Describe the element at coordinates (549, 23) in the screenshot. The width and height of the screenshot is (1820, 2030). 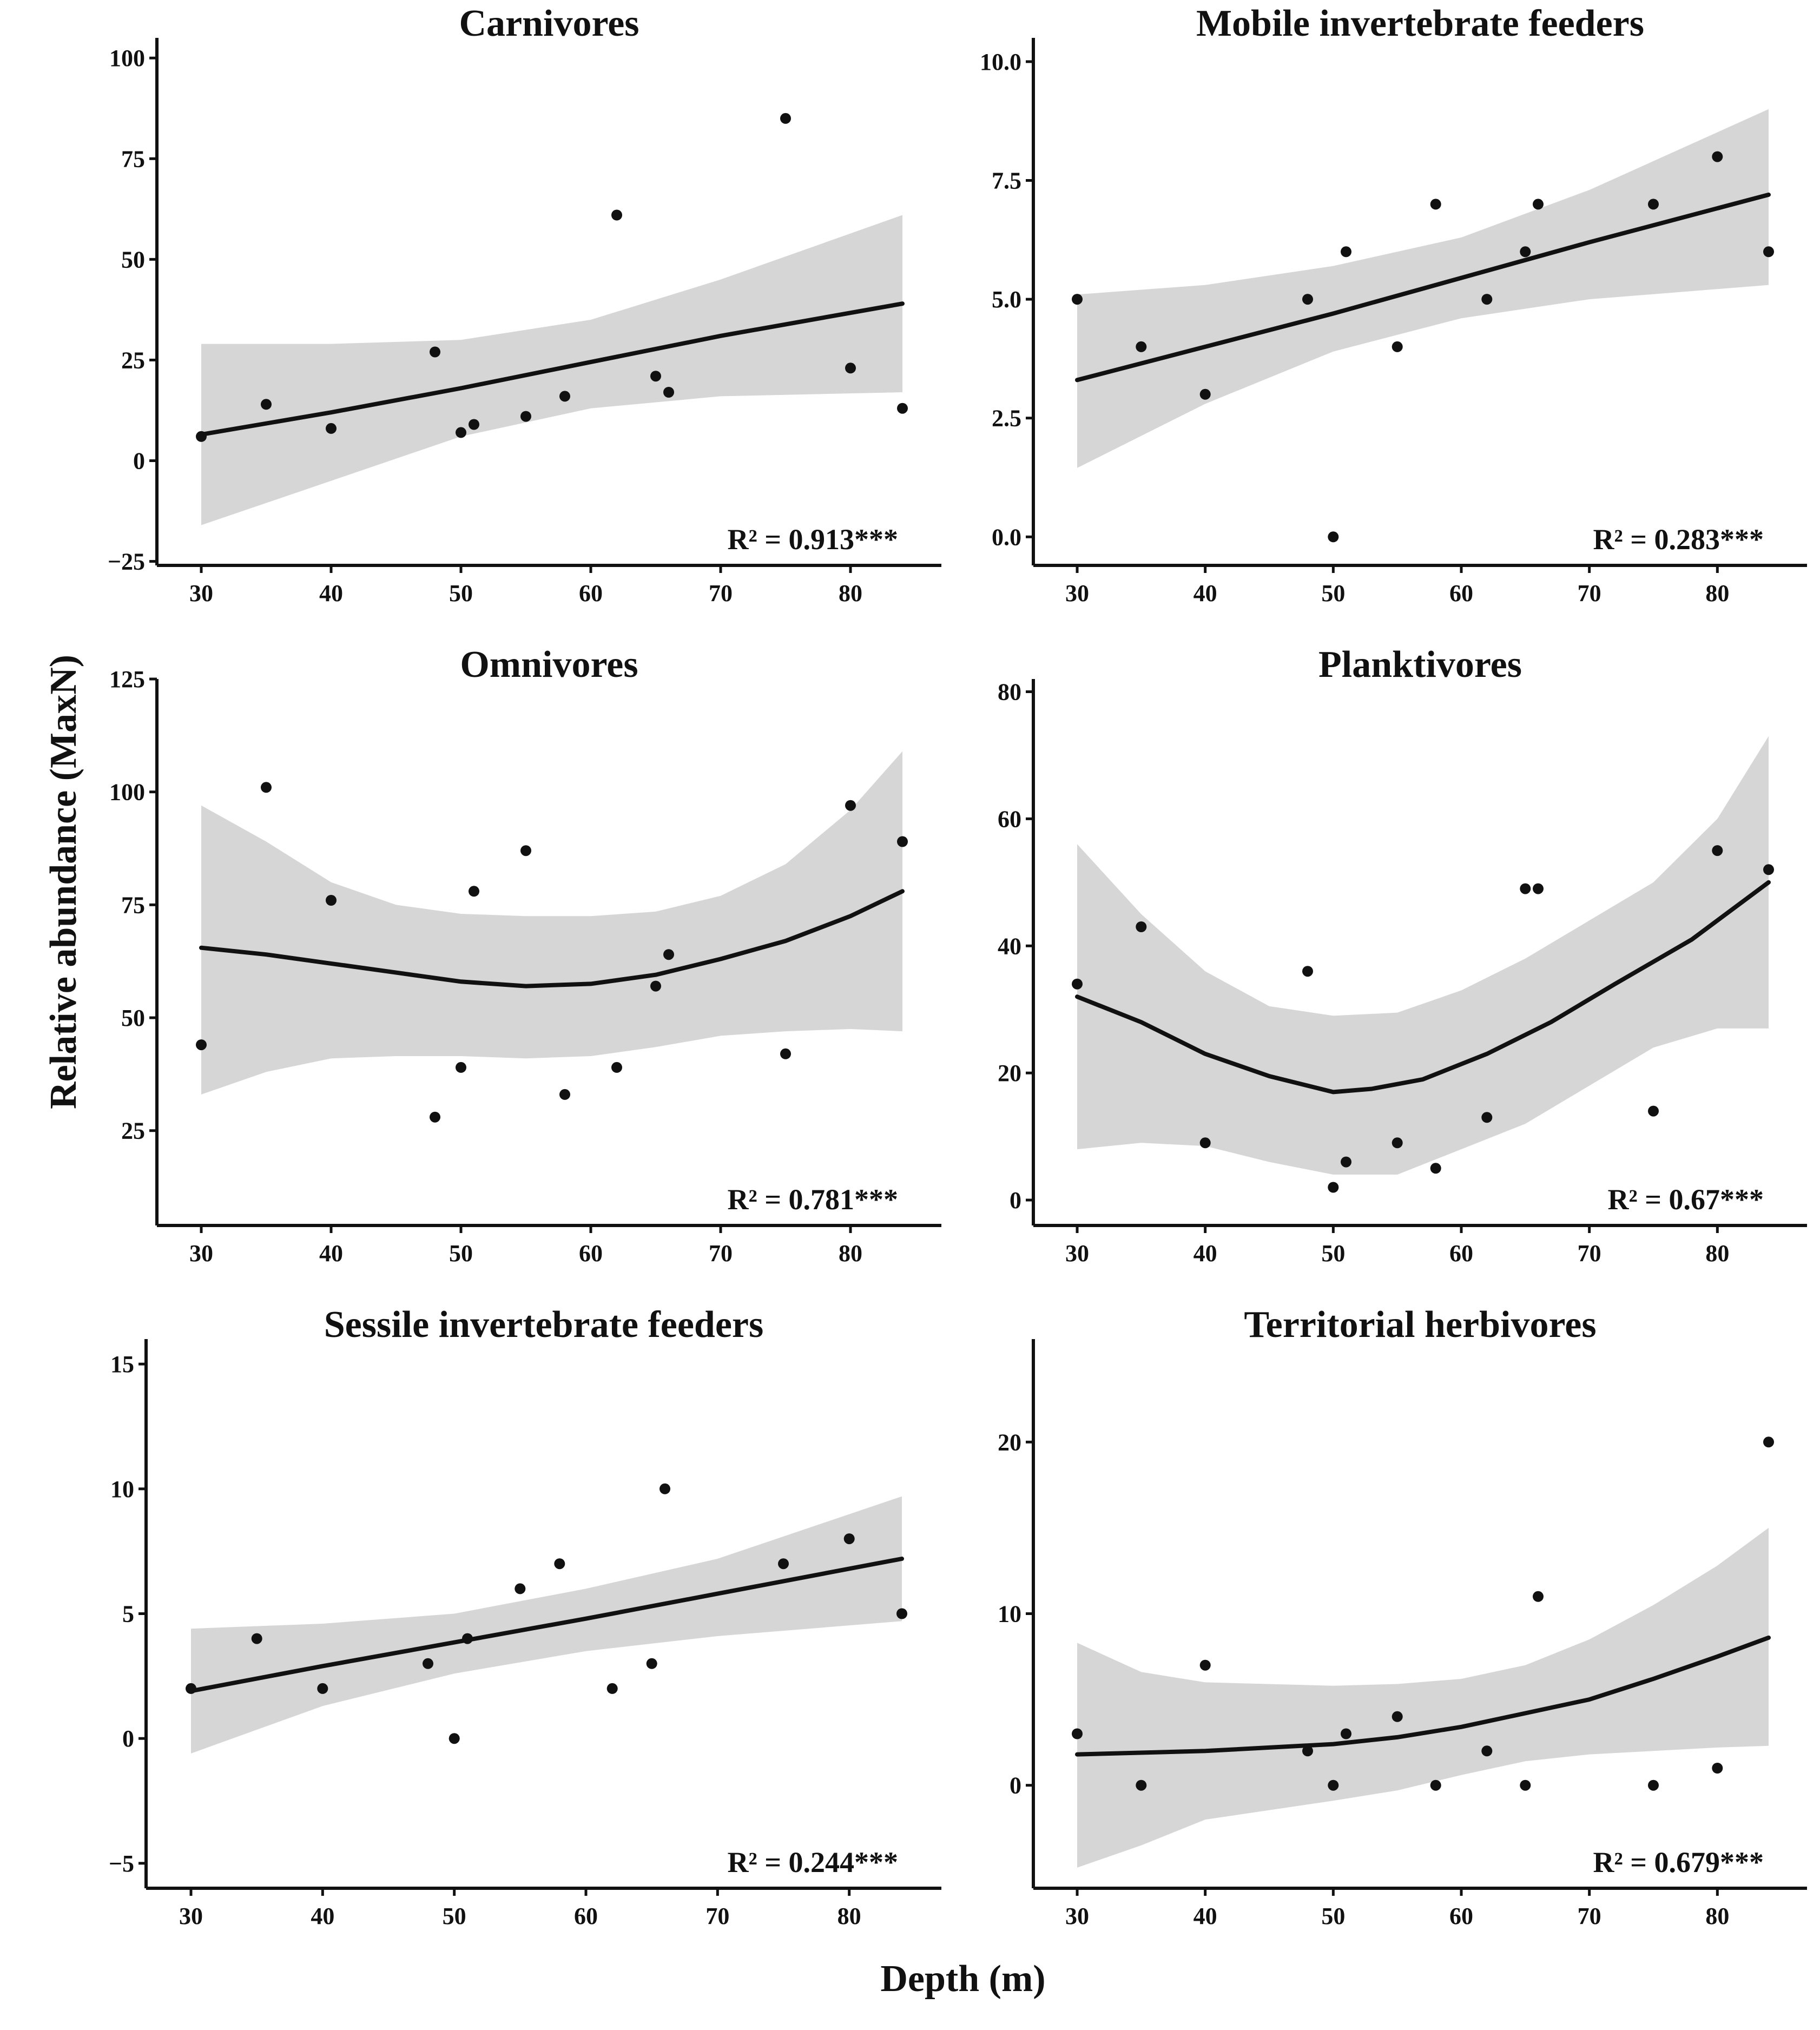
I see `panel-title: Carnivores` at that location.